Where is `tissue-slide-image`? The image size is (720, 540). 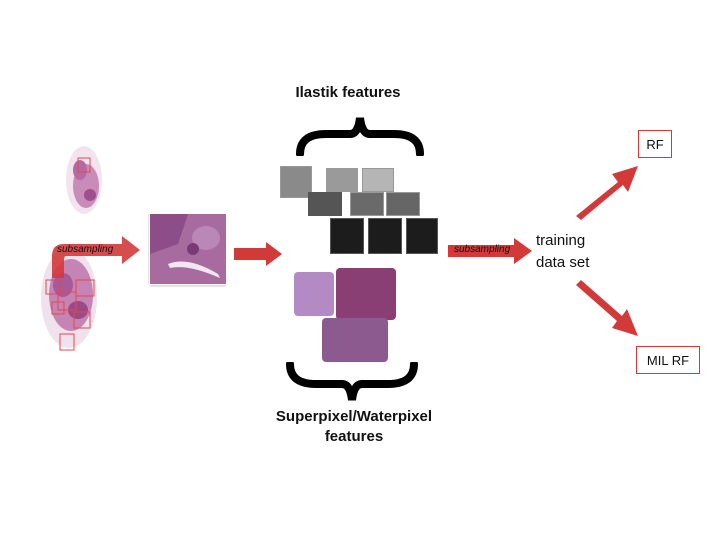
tissue-slide-image is located at coordinates (84, 180).